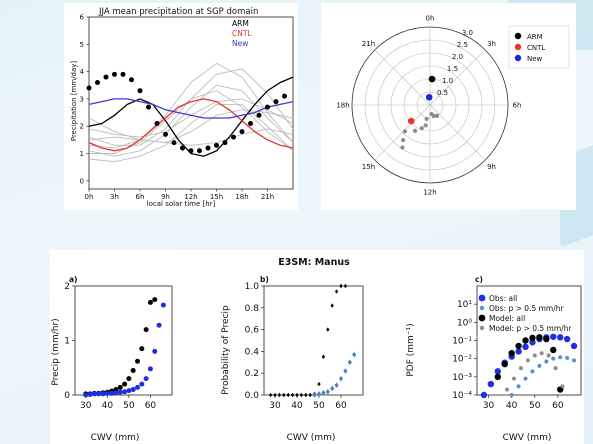 Image resolution: width=593 pixels, height=444 pixels. What do you see at coordinates (430, 19) in the screenshot?
I see `angle-label: 0h` at bounding box center [430, 19].